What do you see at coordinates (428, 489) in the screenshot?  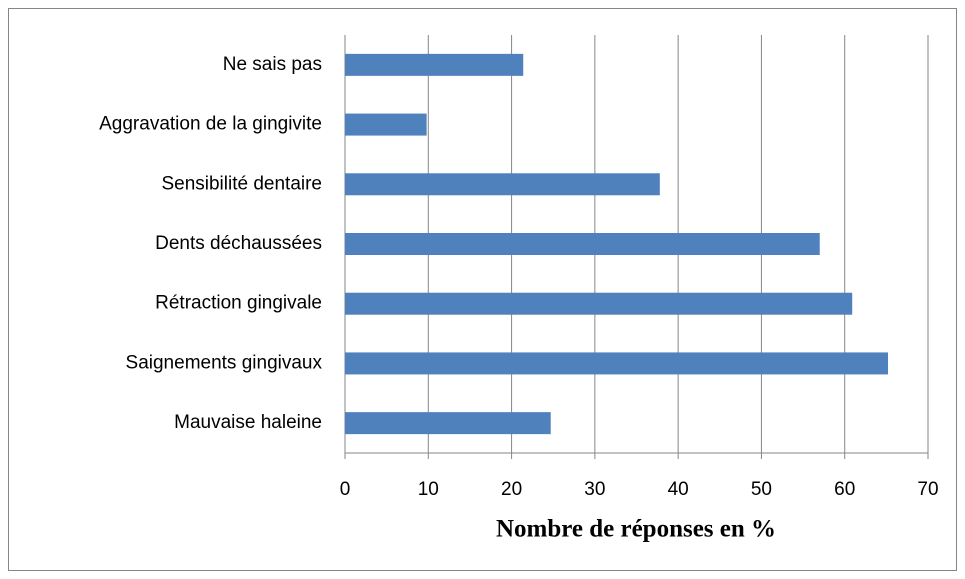 I see `x-tick-label: 10` at bounding box center [428, 489].